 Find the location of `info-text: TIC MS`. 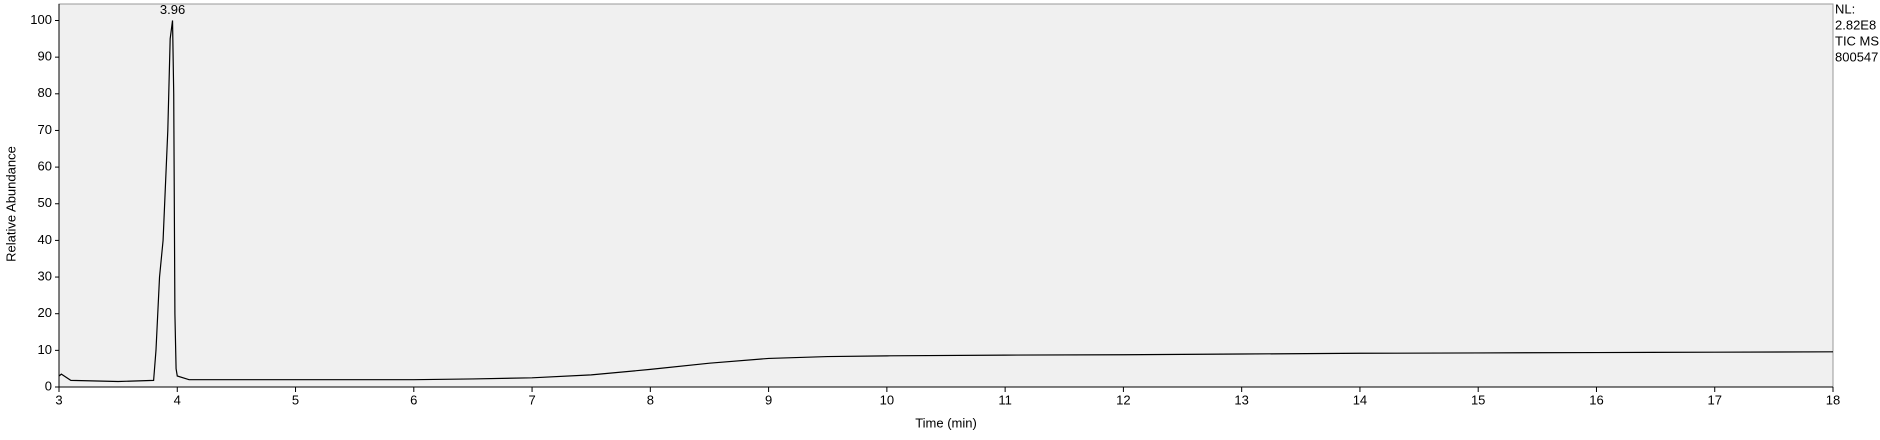

info-text: TIC MS is located at coordinates (1857, 40).